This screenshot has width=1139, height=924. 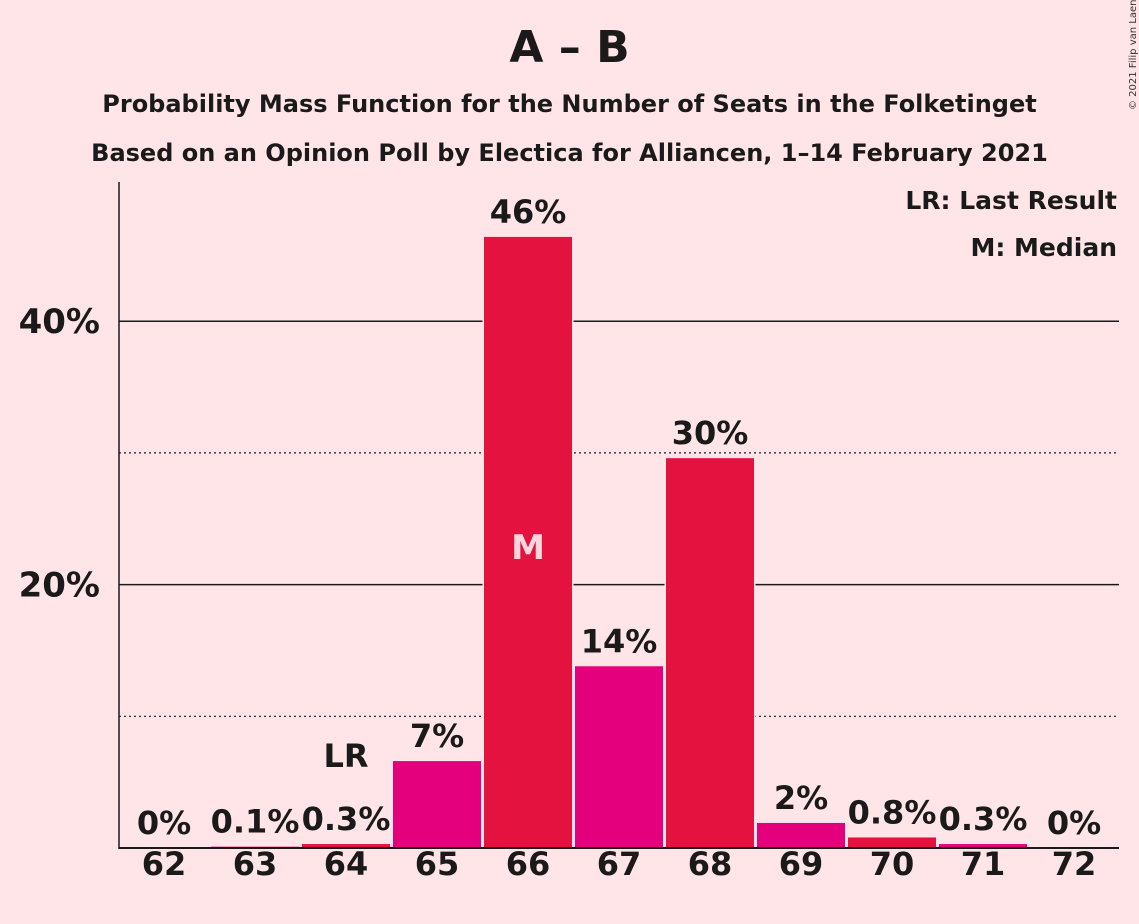 I want to click on x-tick-label: 68, so click(x=710, y=864).